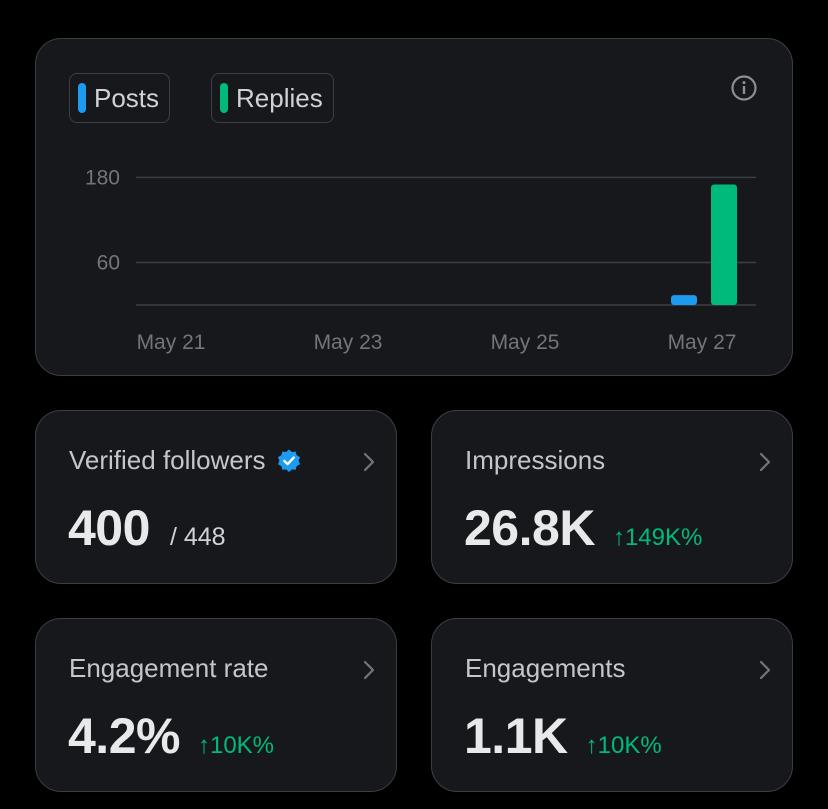  I want to click on engagements-value-row: 1.1K ↑10K%, so click(563, 736).